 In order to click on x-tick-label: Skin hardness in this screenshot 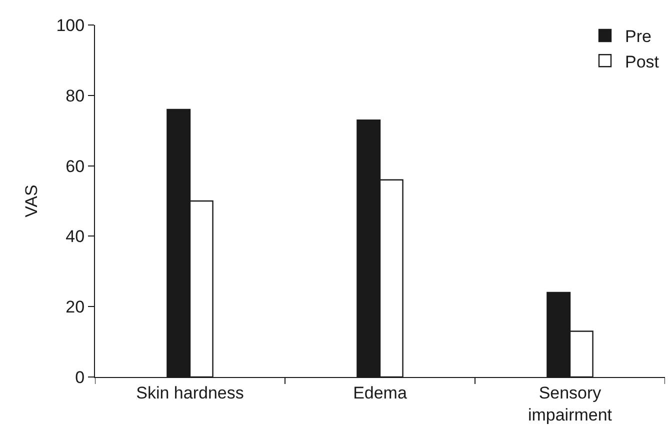, I will do `click(190, 392)`.